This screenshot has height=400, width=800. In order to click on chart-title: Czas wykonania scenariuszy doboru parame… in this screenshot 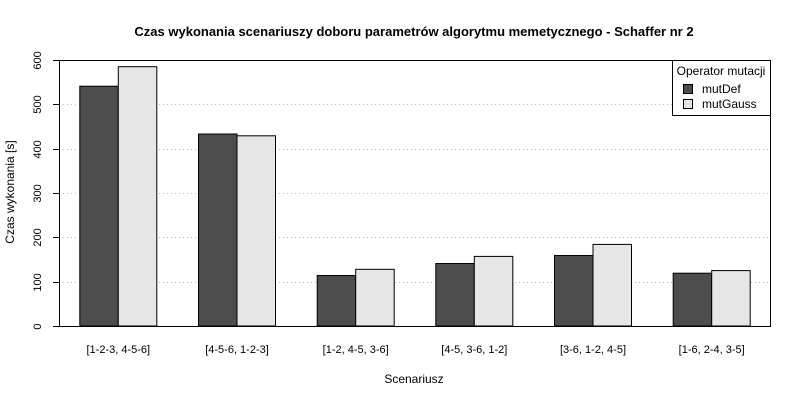, I will do `click(413, 31)`.